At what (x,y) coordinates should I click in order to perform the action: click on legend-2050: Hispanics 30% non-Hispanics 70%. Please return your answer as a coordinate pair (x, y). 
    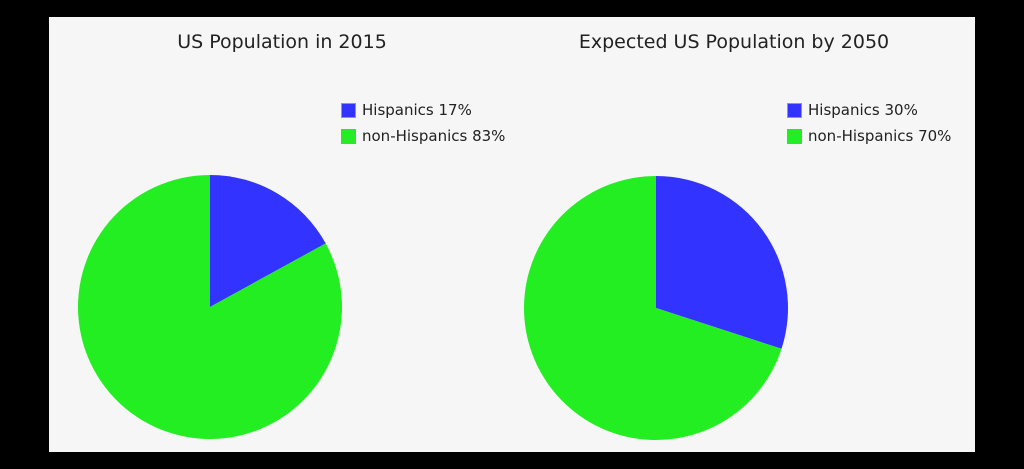
    Looking at the image, I should click on (869, 123).